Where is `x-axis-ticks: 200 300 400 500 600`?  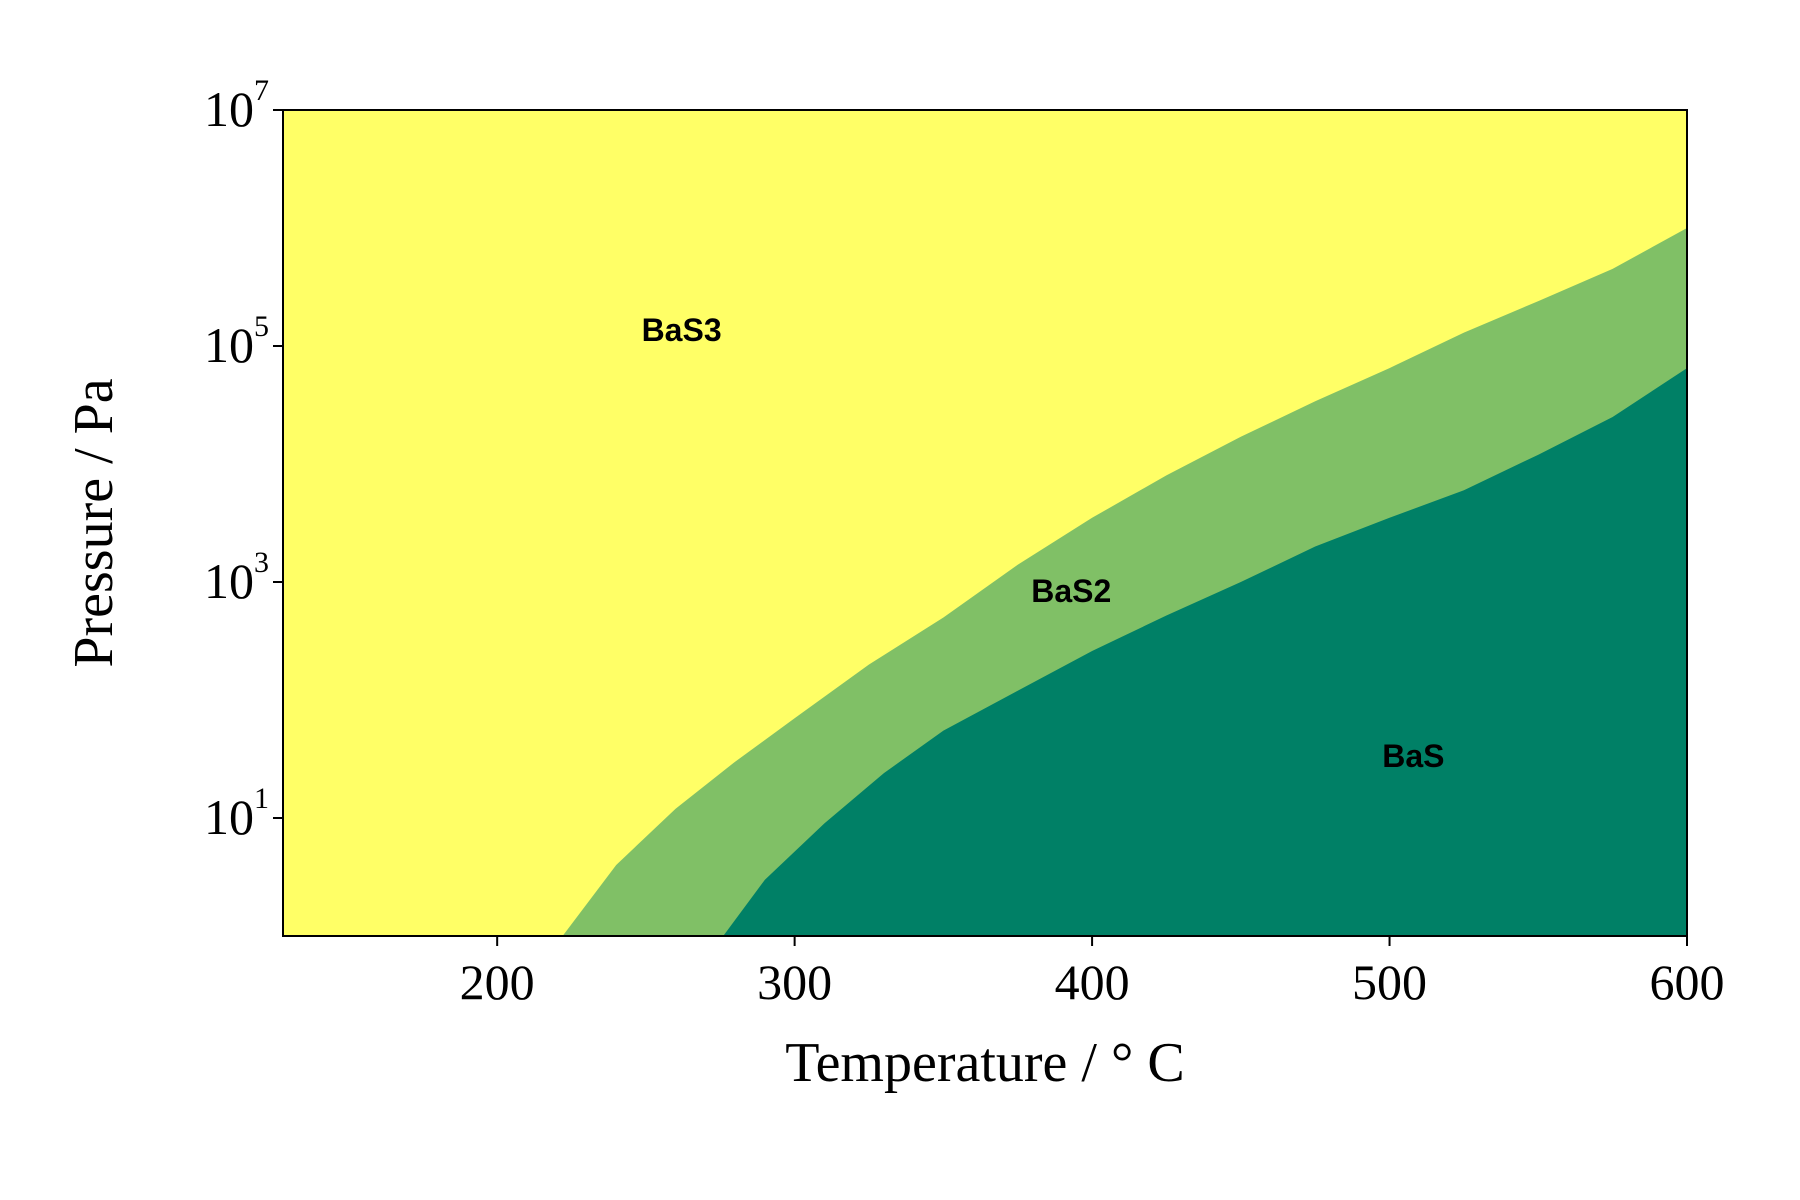 x-axis-ticks: 200 300 400 500 600 is located at coordinates (1092, 973).